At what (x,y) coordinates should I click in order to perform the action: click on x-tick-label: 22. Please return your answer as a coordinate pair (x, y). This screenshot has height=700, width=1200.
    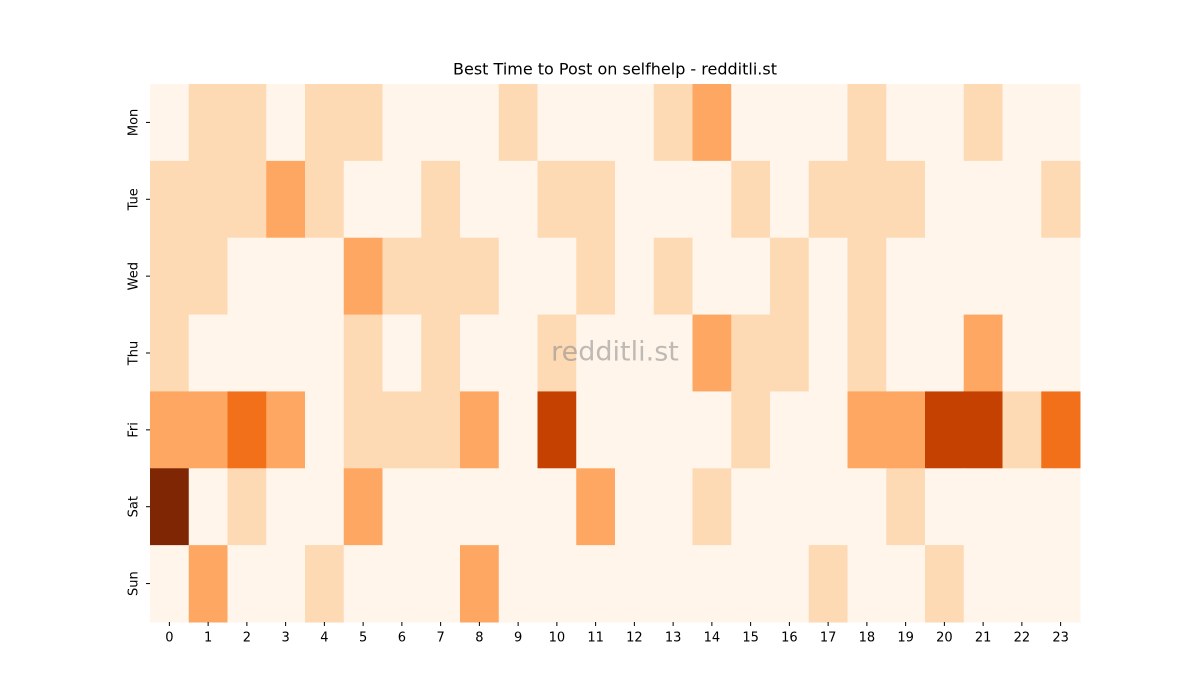
    Looking at the image, I should click on (1022, 638).